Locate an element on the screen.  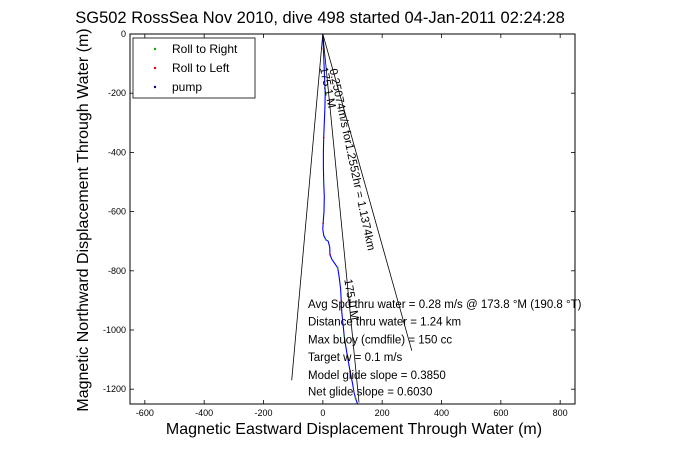
y-tick-label: -600 is located at coordinates (117, 212).